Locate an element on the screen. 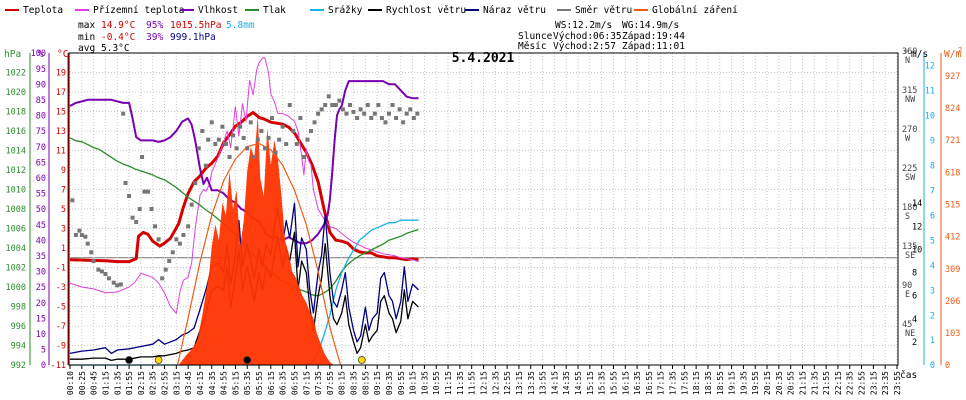  pressure-tick-label: 1010 is located at coordinates (16, 191).